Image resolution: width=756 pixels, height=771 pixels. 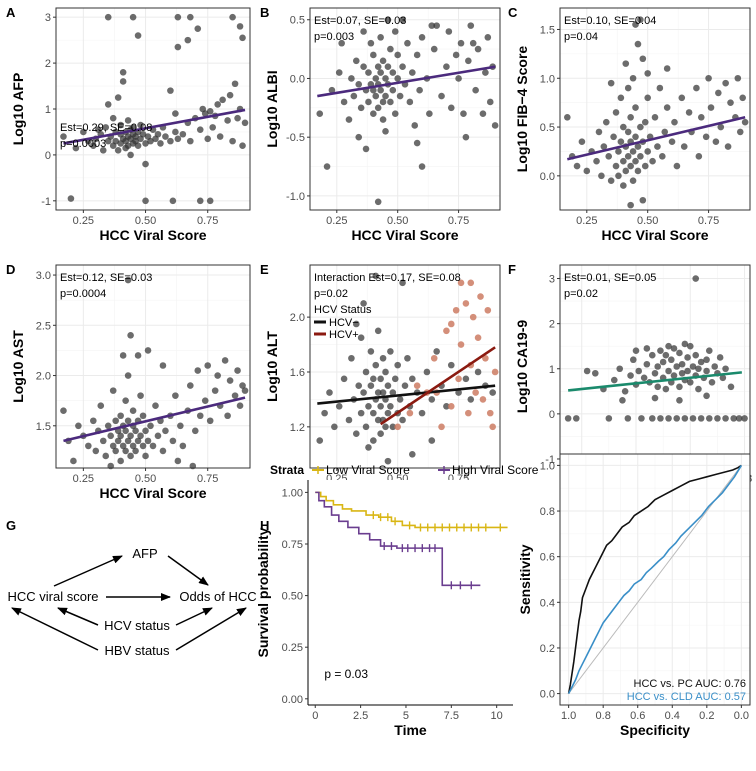 What do you see at coordinates (295, 138) in the screenshot?
I see `y-tick-label: -0.5` at bounding box center [295, 138].